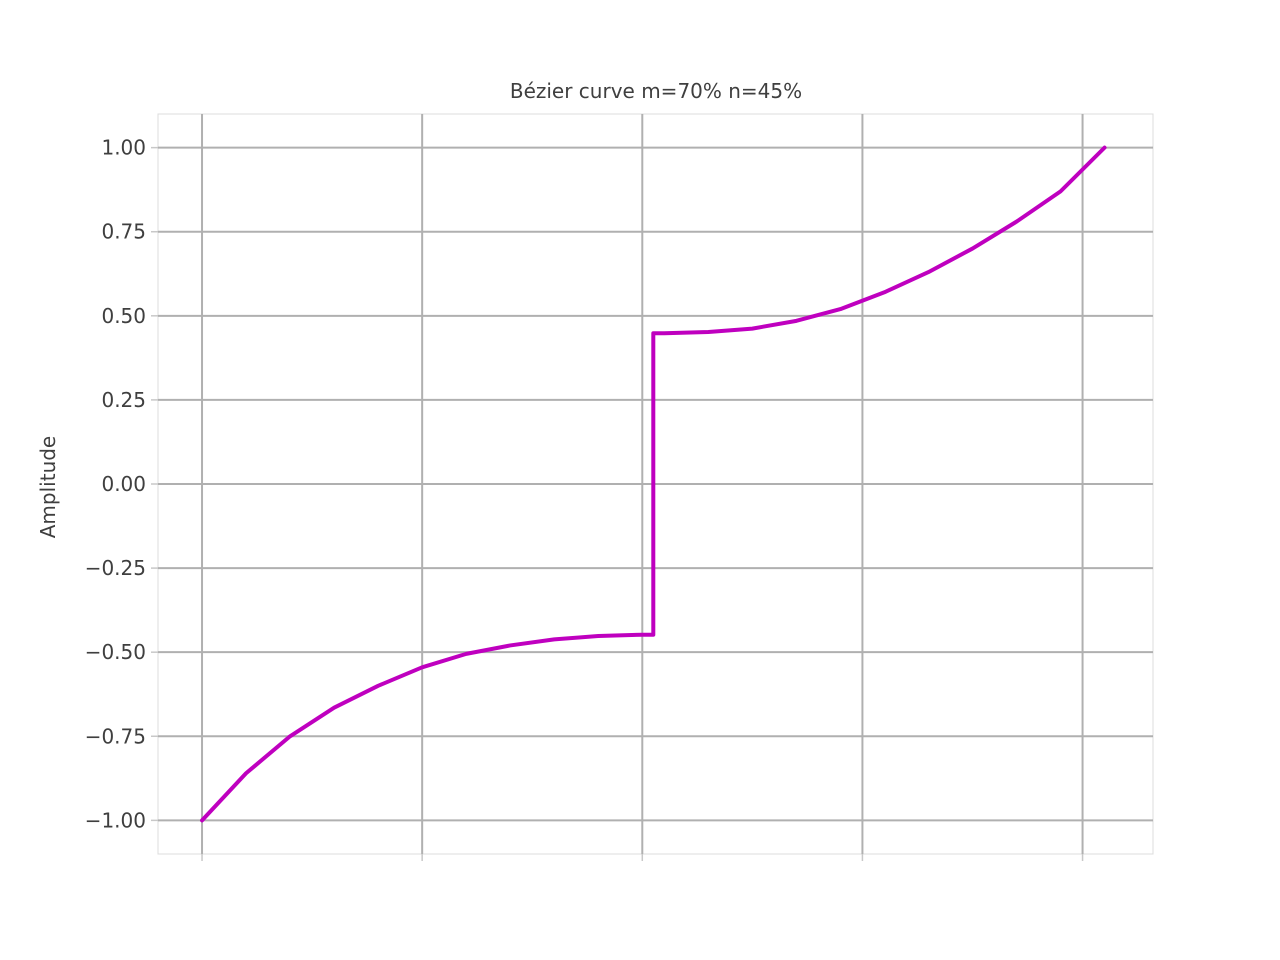 The width and height of the screenshot is (1280, 960). I want to click on chart-title: Bézier curve m=70% n=45%, so click(656, 91).